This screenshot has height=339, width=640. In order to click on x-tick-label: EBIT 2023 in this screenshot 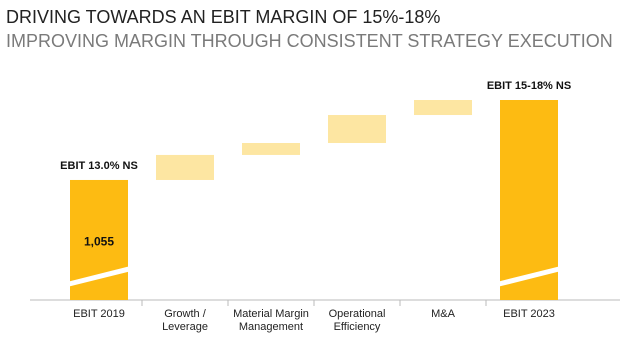, I will do `click(529, 314)`.